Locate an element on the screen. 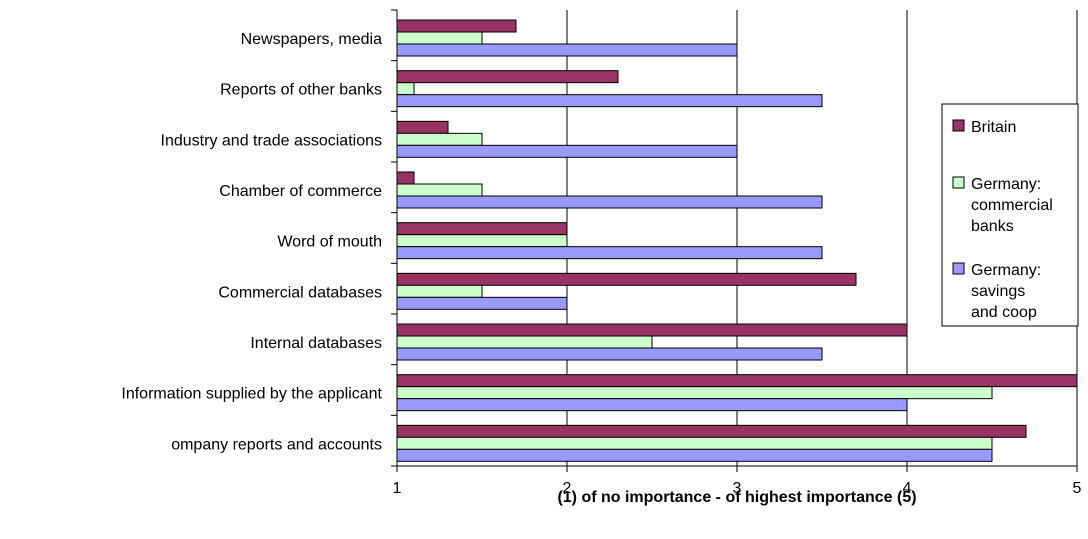 This screenshot has height=539, width=1088. legend-box is located at coordinates (1010, 215).